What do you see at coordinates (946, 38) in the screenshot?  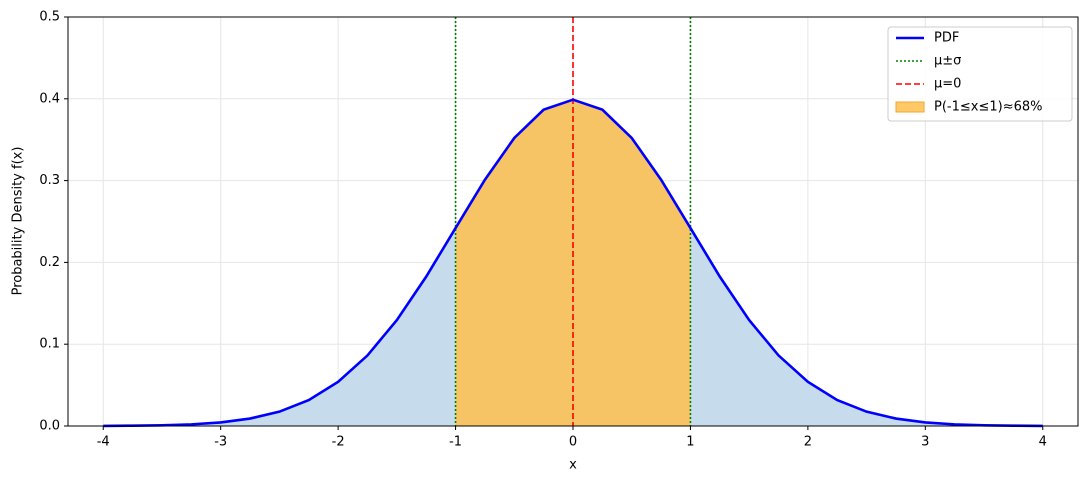 I see `legend-label: PDF` at bounding box center [946, 38].